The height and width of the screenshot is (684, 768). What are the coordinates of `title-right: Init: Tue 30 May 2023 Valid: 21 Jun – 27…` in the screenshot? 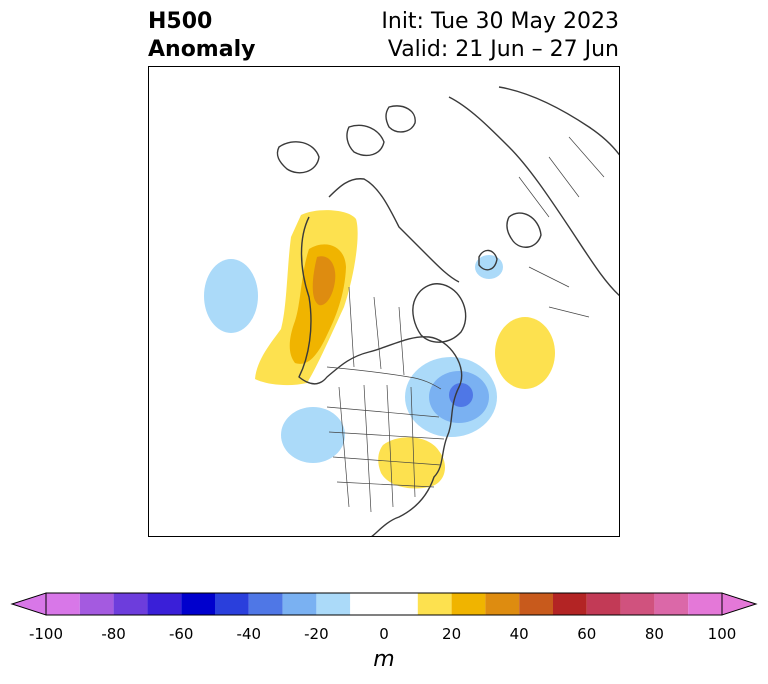 It's located at (500, 36).